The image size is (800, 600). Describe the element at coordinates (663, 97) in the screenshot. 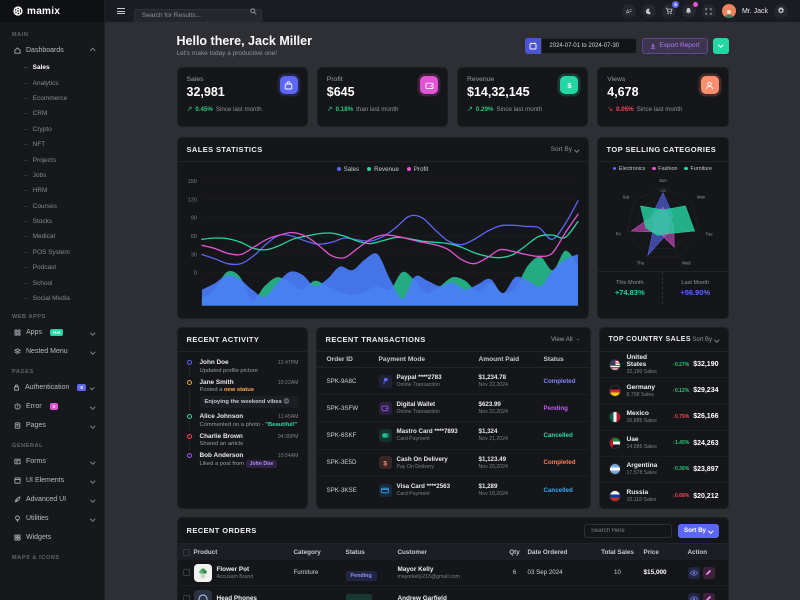

I see `stat-card-views: Views 4,678 ↘ 0.05% Since last month` at that location.